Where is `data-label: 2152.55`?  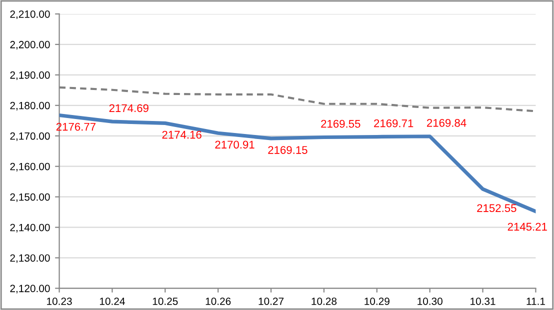 data-label: 2152.55 is located at coordinates (496, 208).